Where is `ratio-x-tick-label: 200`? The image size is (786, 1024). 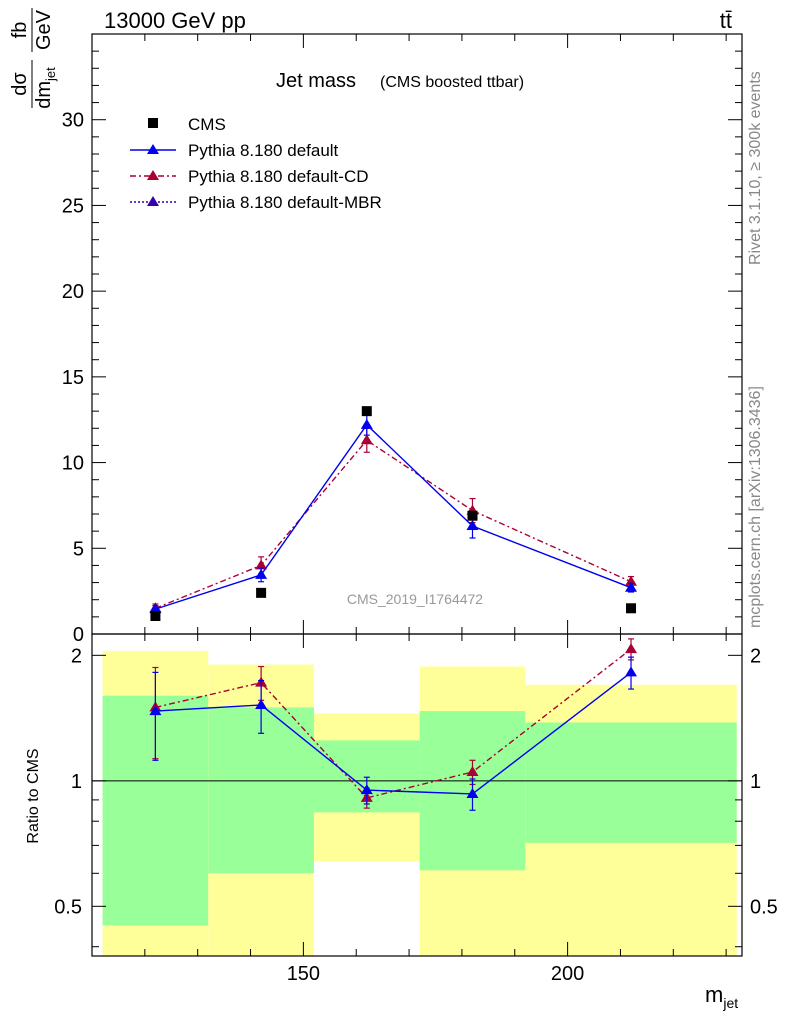
ratio-x-tick-label: 200 is located at coordinates (567, 974).